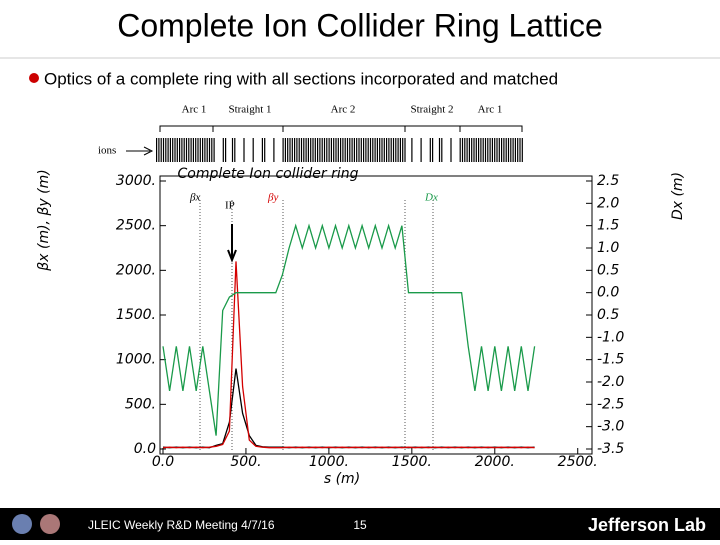 The image size is (720, 545). Describe the element at coordinates (136, 360) in the screenshot. I see `y-tick-label: 1000.` at that location.